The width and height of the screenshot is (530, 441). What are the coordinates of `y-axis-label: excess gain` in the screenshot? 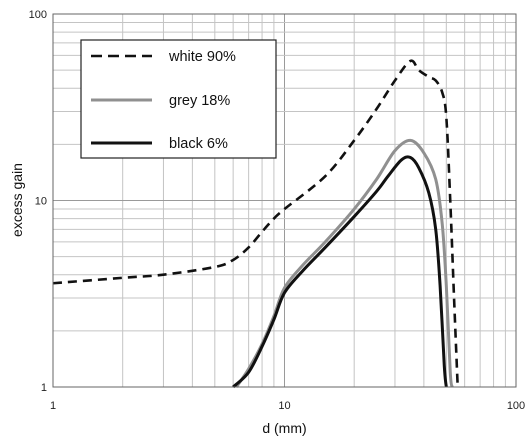 It's located at (17, 200).